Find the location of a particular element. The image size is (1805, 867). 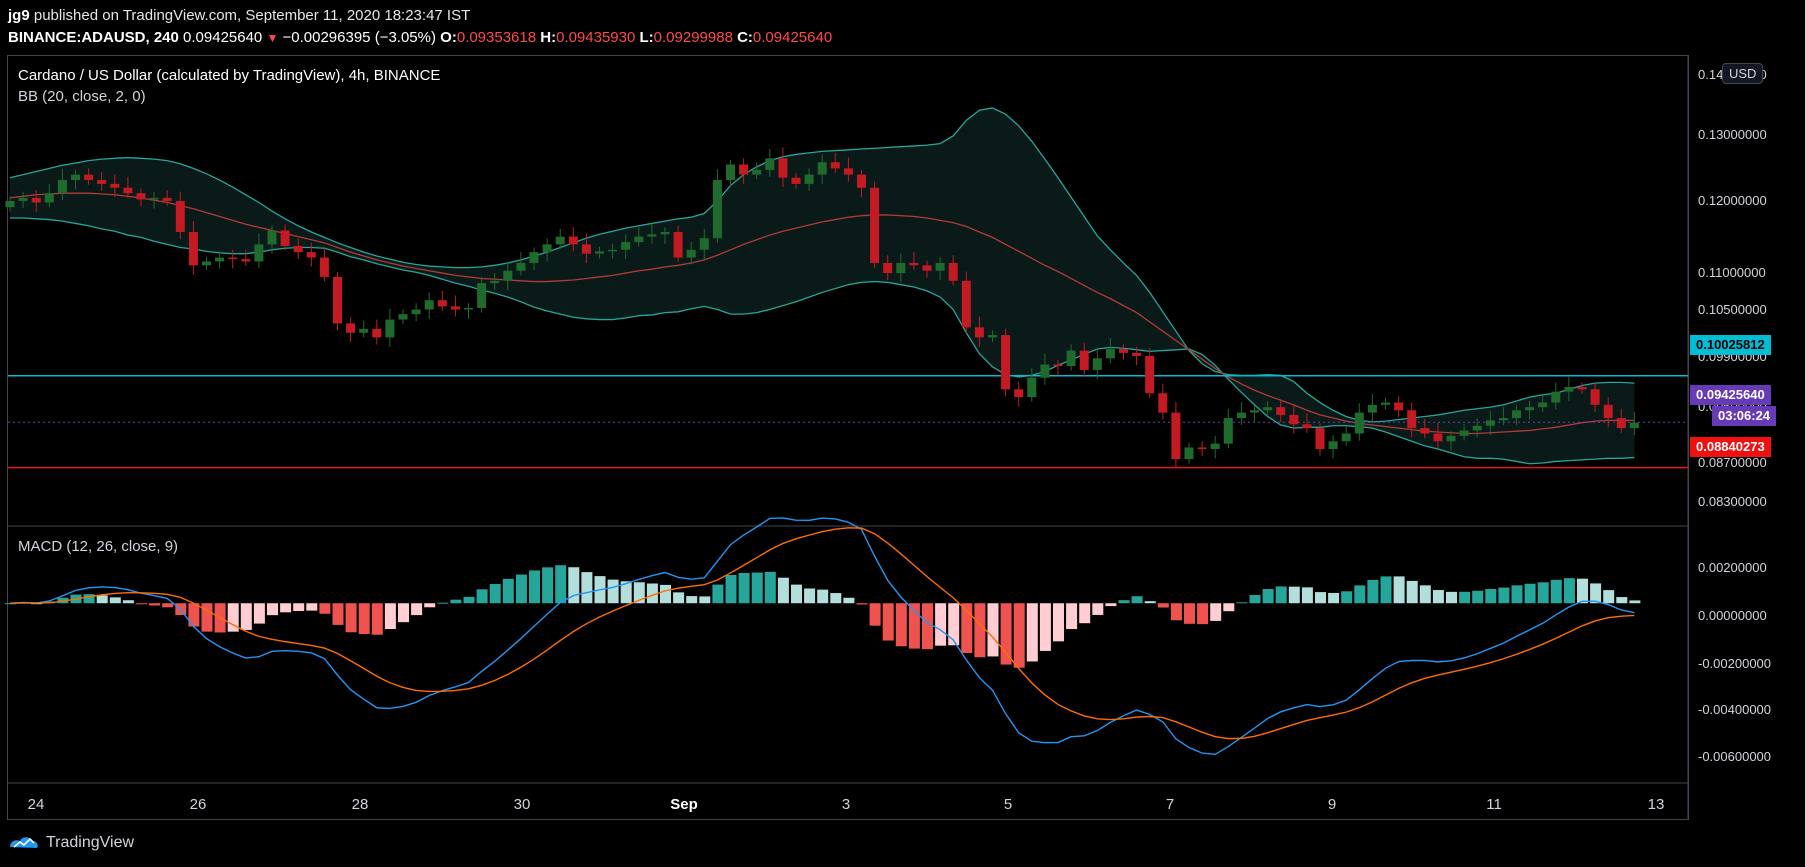

price-tick-label: 0.10500000 is located at coordinates (1732, 309).